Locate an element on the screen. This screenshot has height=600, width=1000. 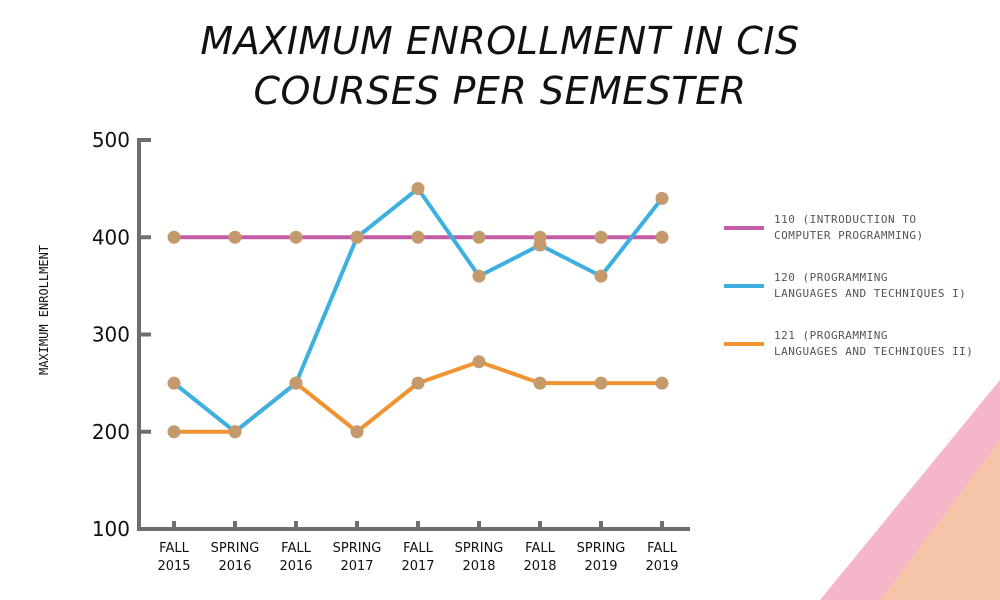
x-tick-label-8: FALL 2019 is located at coordinates (661, 557).